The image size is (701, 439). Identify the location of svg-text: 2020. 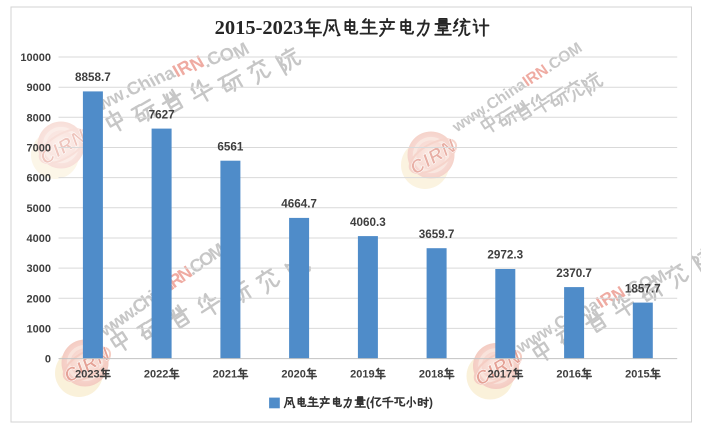
(293, 374).